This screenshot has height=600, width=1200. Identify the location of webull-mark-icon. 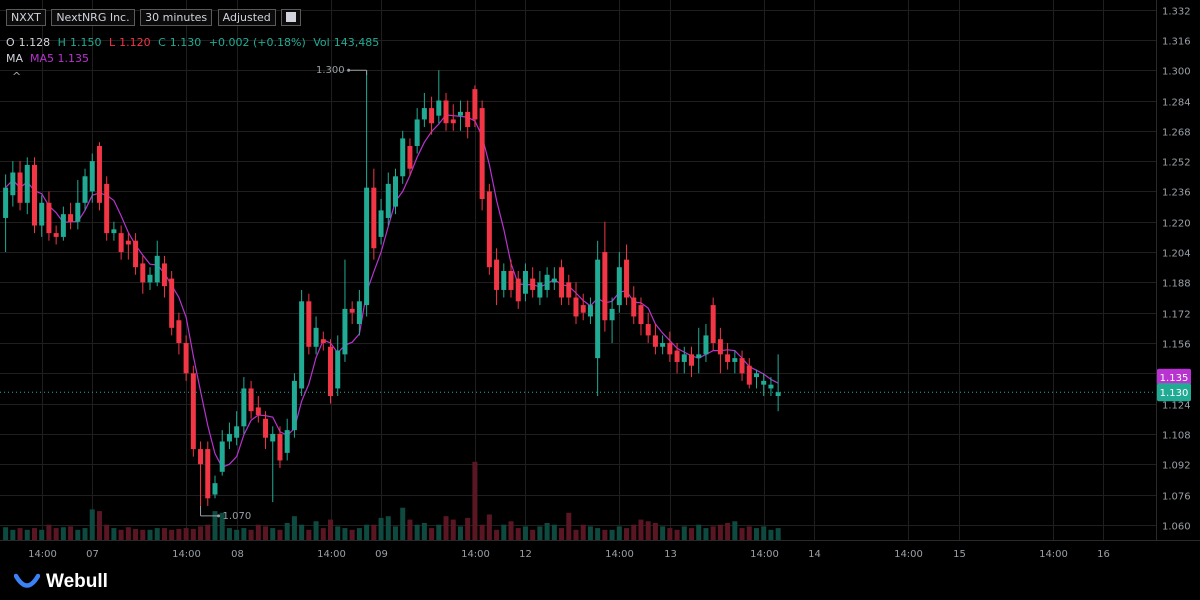
(27, 580).